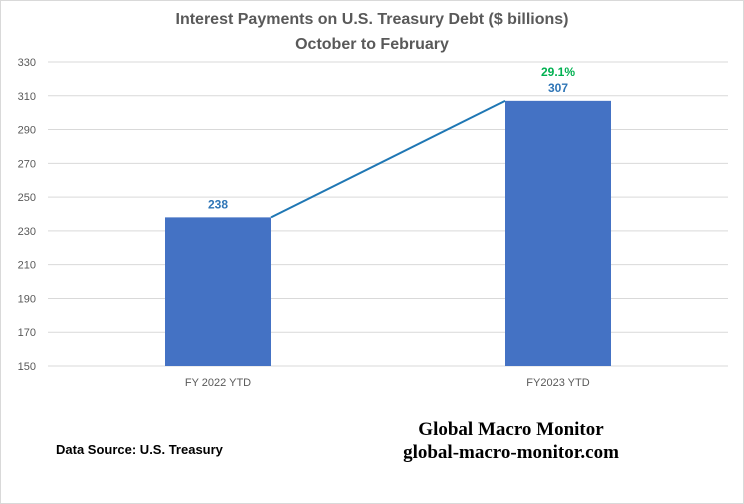 The image size is (744, 504). I want to click on brand-name: Global Macro Monitor, so click(511, 429).